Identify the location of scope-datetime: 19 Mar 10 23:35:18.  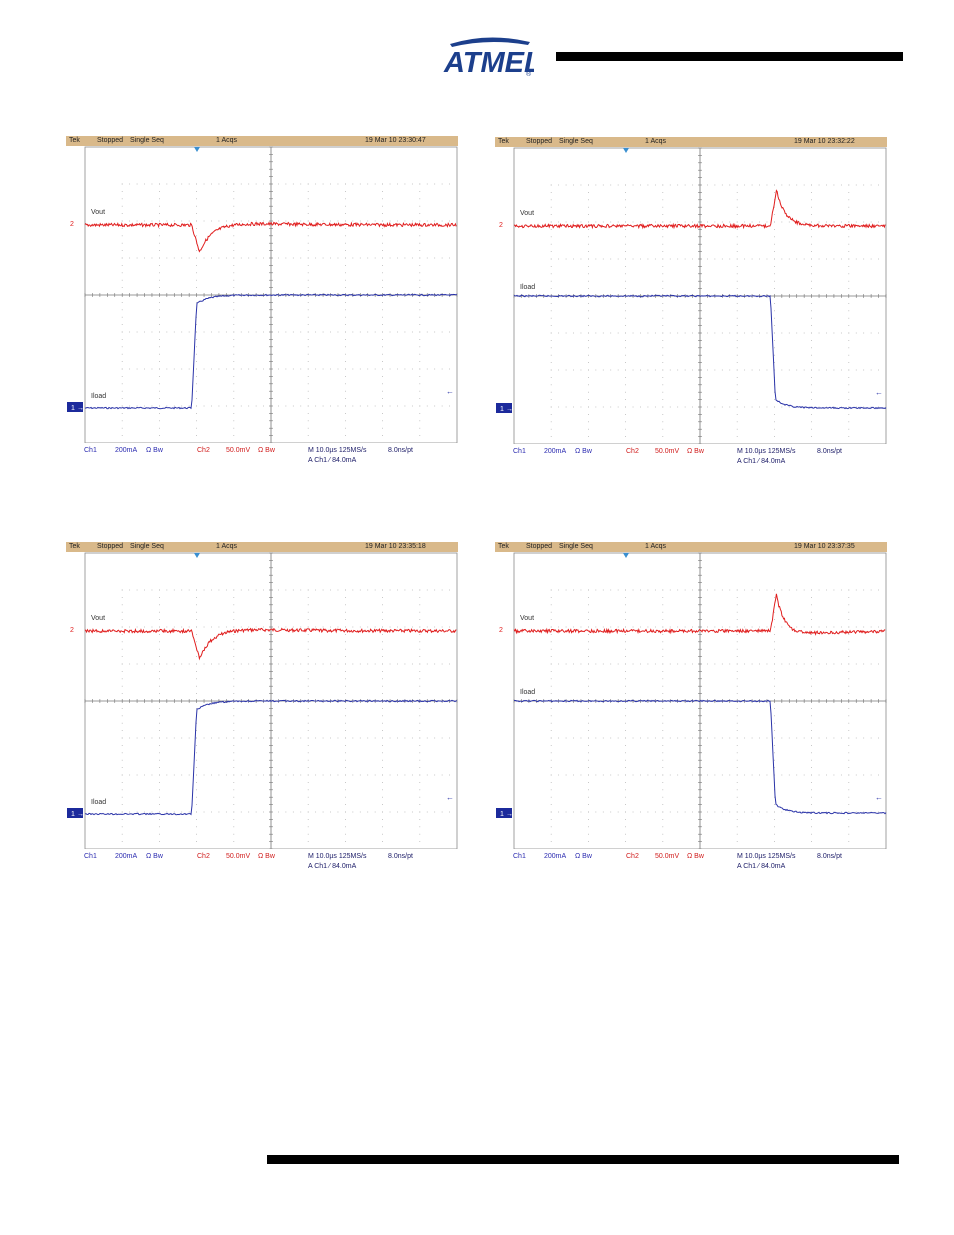
(395, 546).